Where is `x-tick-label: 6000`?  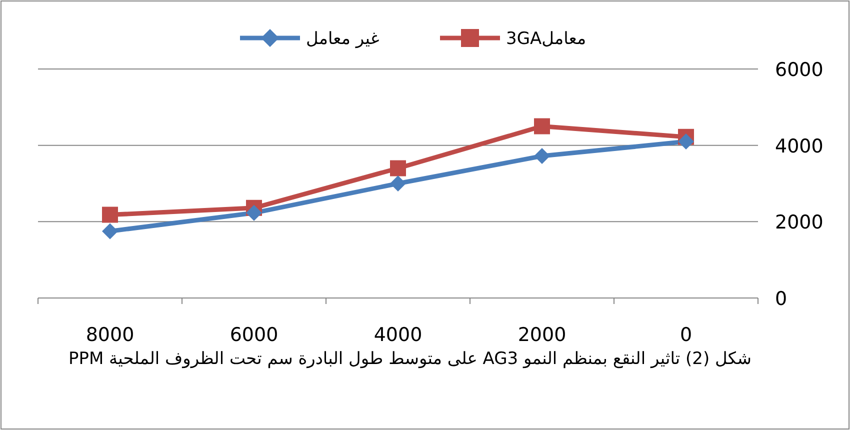
x-tick-label: 6000 is located at coordinates (254, 335).